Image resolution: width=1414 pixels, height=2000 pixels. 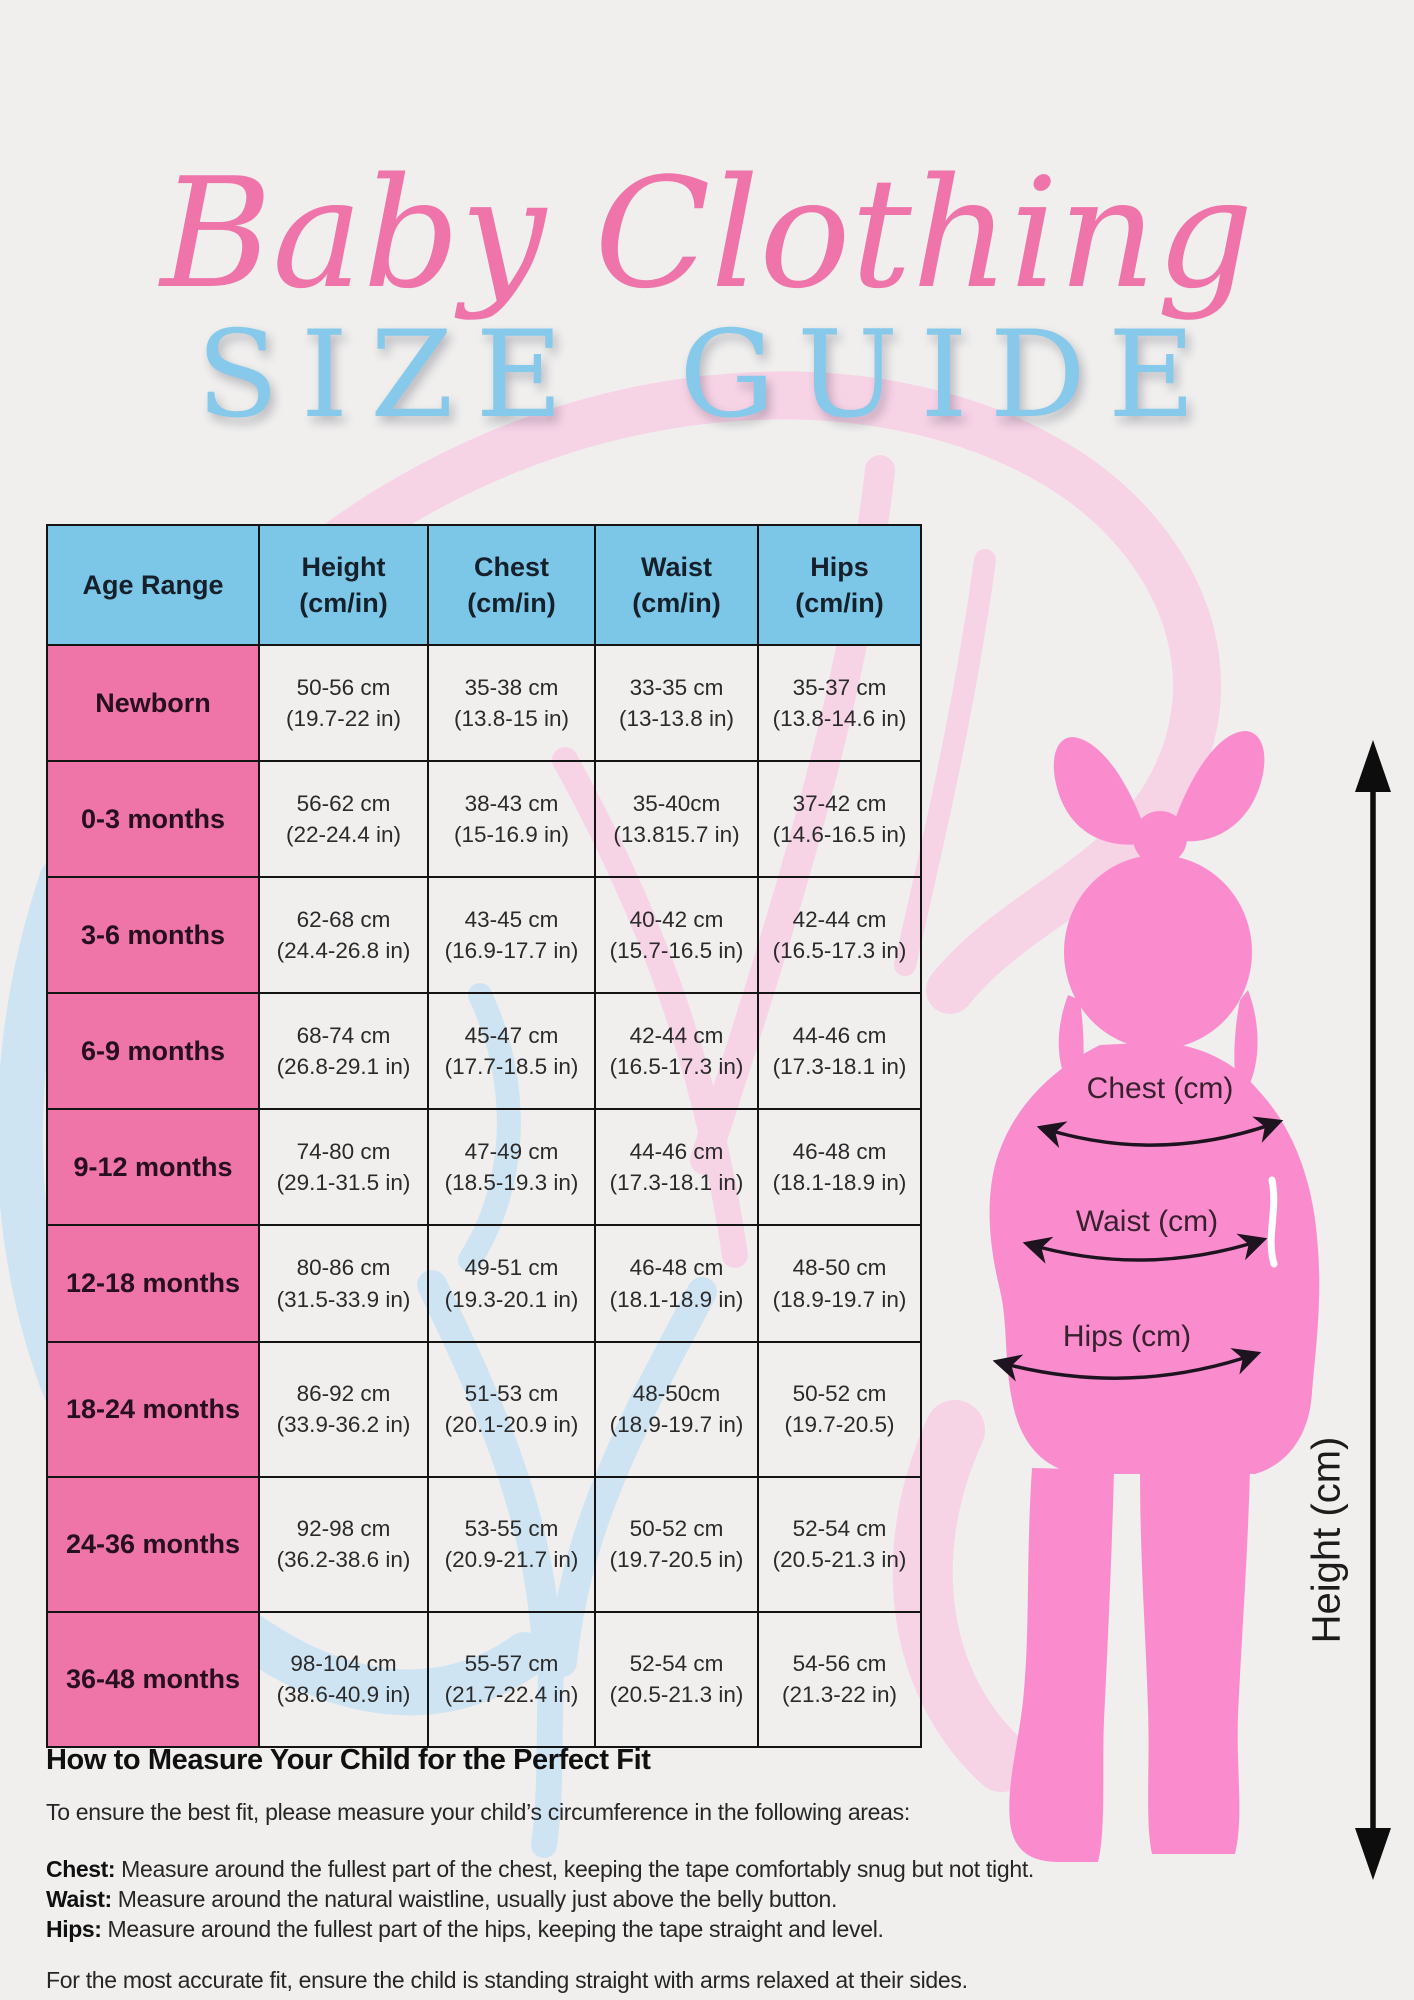 What do you see at coordinates (153, 1283) in the screenshot?
I see `age-range-cell: 12-18 months` at bounding box center [153, 1283].